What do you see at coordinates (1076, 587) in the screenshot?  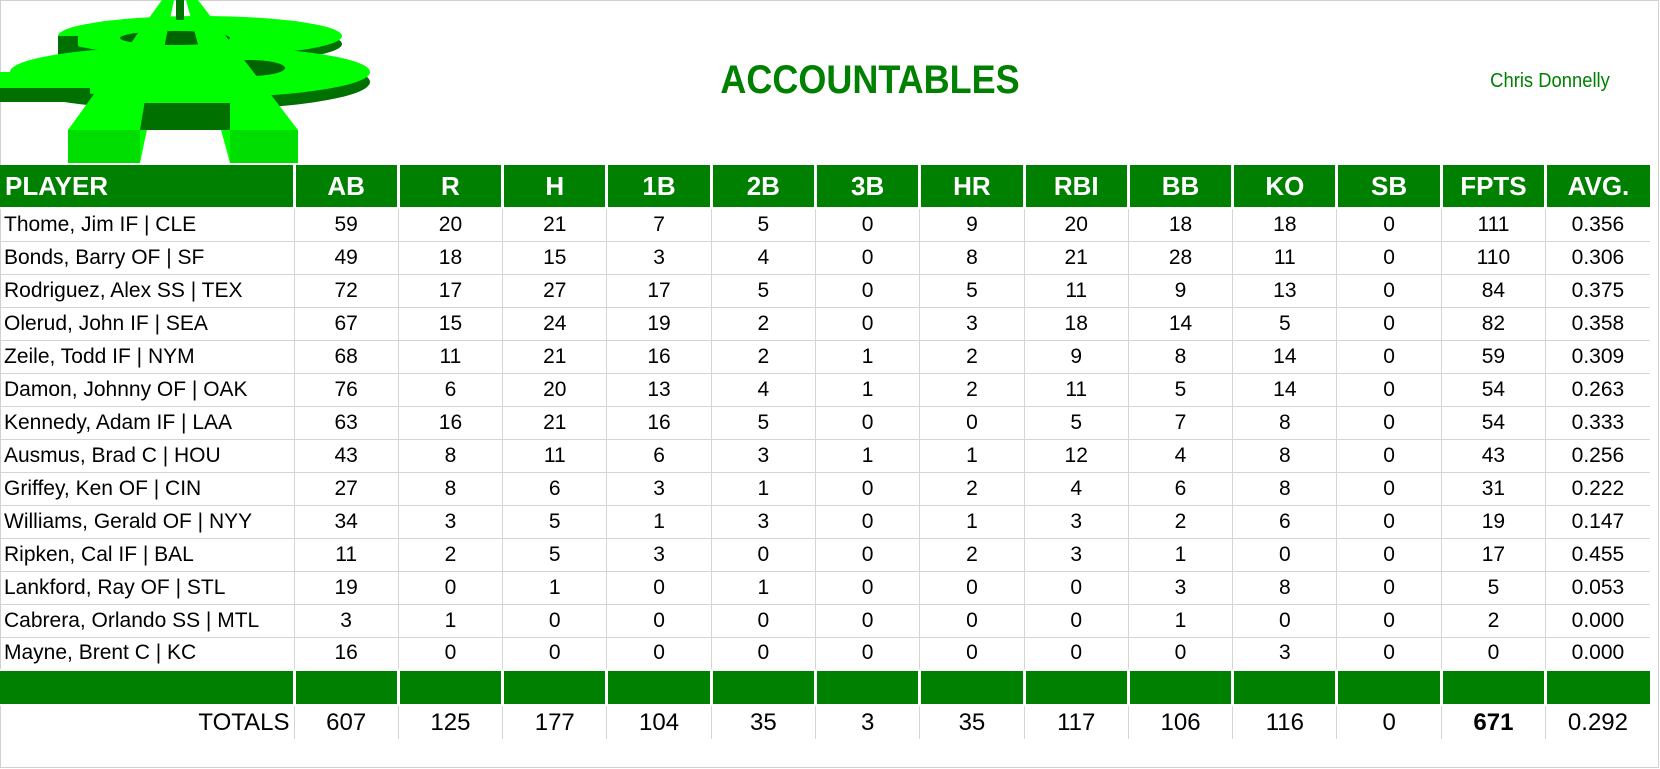 I see `cell-rbi: 0` at bounding box center [1076, 587].